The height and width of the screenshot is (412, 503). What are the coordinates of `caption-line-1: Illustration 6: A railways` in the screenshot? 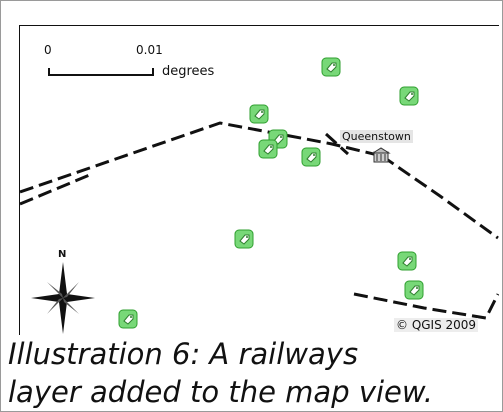 It's located at (183, 354).